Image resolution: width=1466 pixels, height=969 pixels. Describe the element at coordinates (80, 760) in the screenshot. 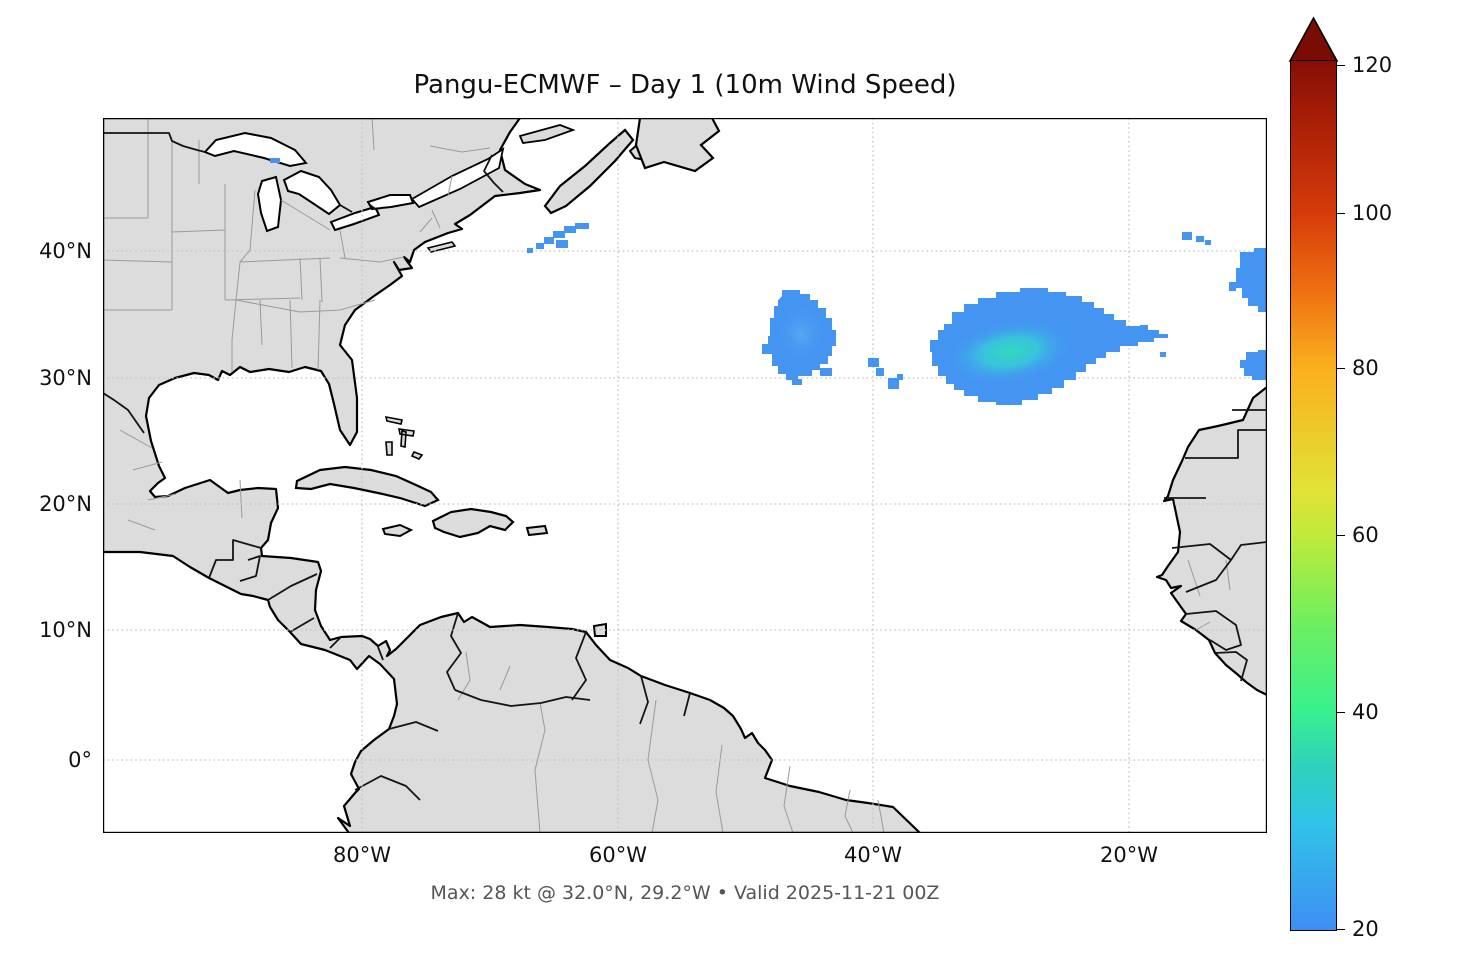

I see `lat-tick-0: 0°` at that location.